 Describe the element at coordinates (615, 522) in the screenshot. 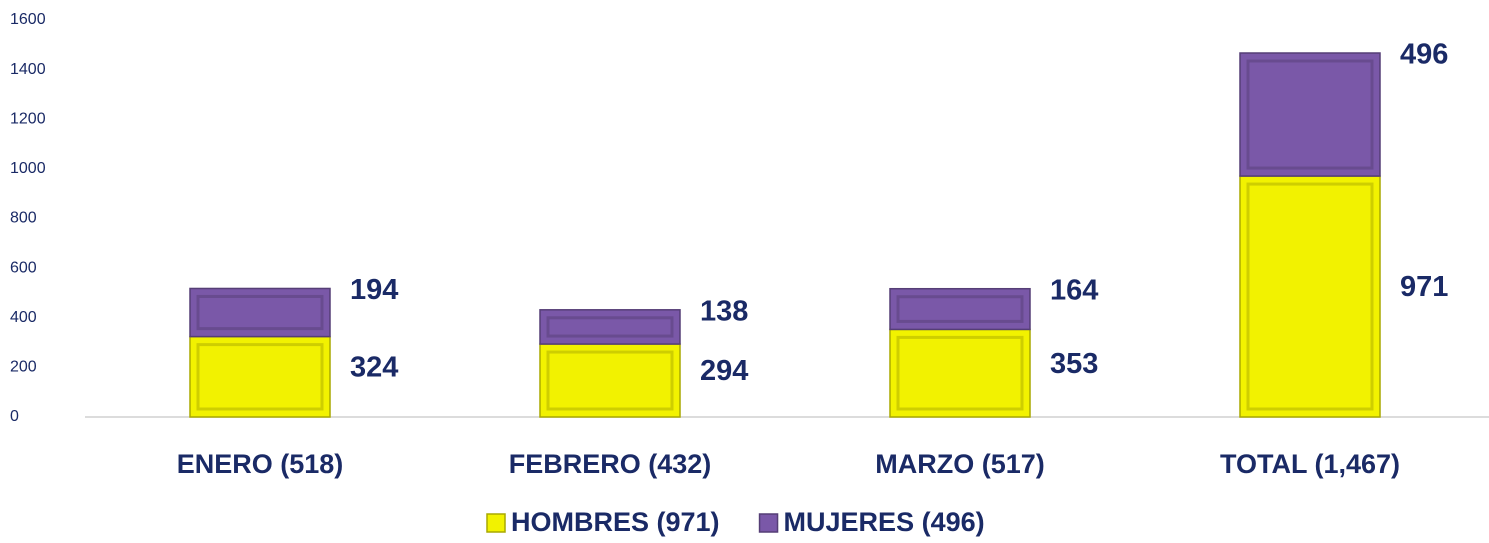

I see `legend-label: HOMBRES (971)` at that location.